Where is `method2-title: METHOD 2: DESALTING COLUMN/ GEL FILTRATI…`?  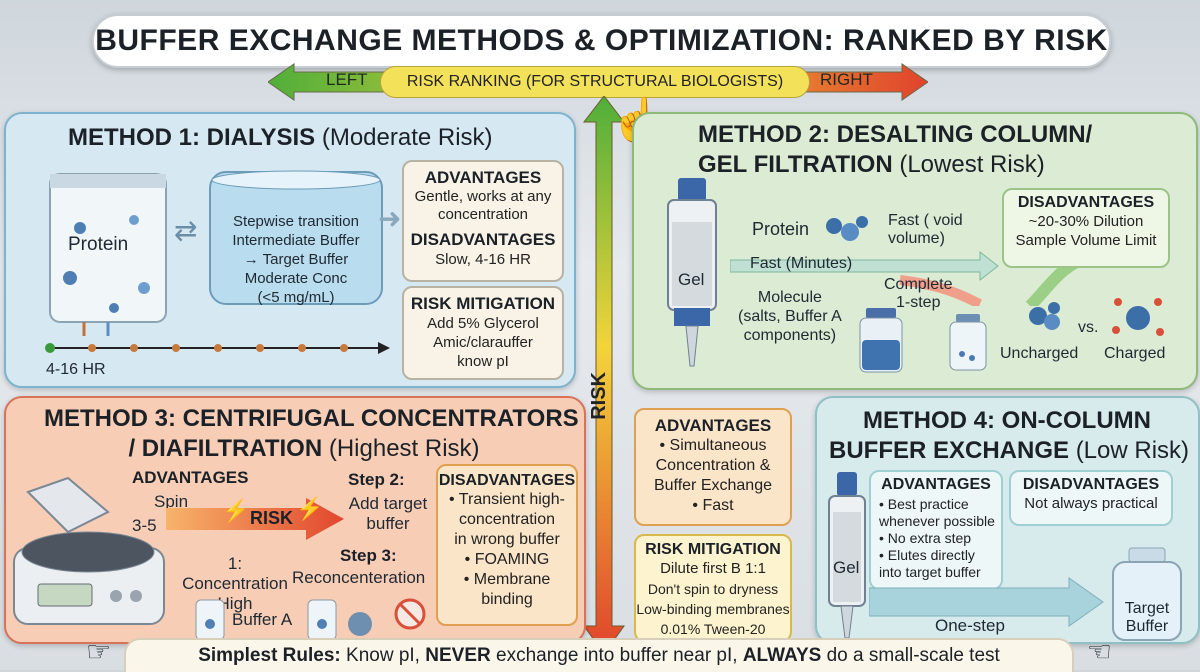
method2-title: METHOD 2: DESALTING COLUMN/ GEL FILTRATI… is located at coordinates (895, 149).